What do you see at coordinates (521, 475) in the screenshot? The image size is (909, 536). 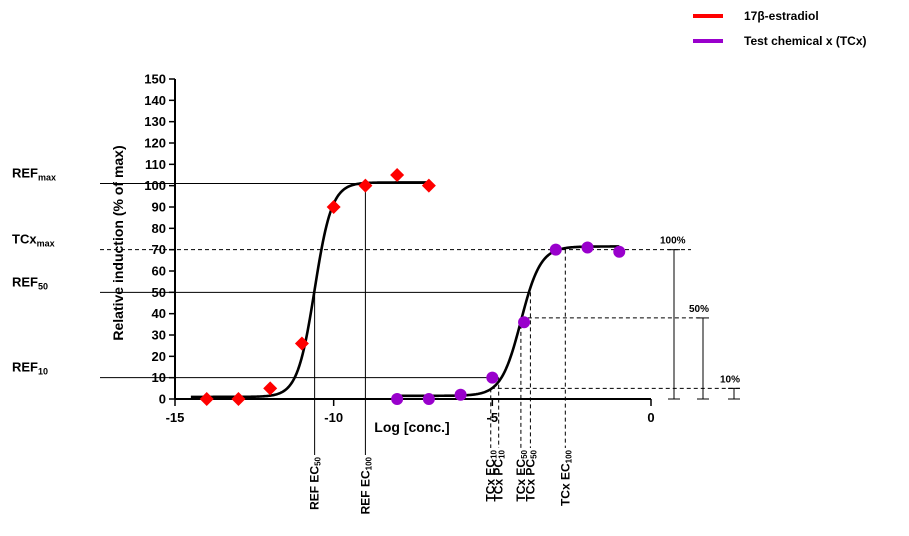 I see `ec-label: TCx EC50` at bounding box center [521, 475].